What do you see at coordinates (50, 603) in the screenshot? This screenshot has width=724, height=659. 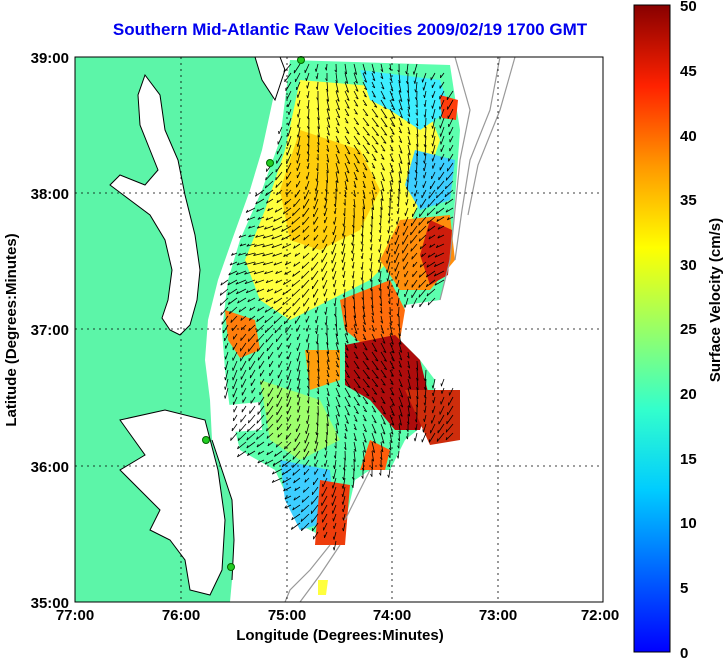 I see `y-tick-label: 35:00` at bounding box center [50, 603].